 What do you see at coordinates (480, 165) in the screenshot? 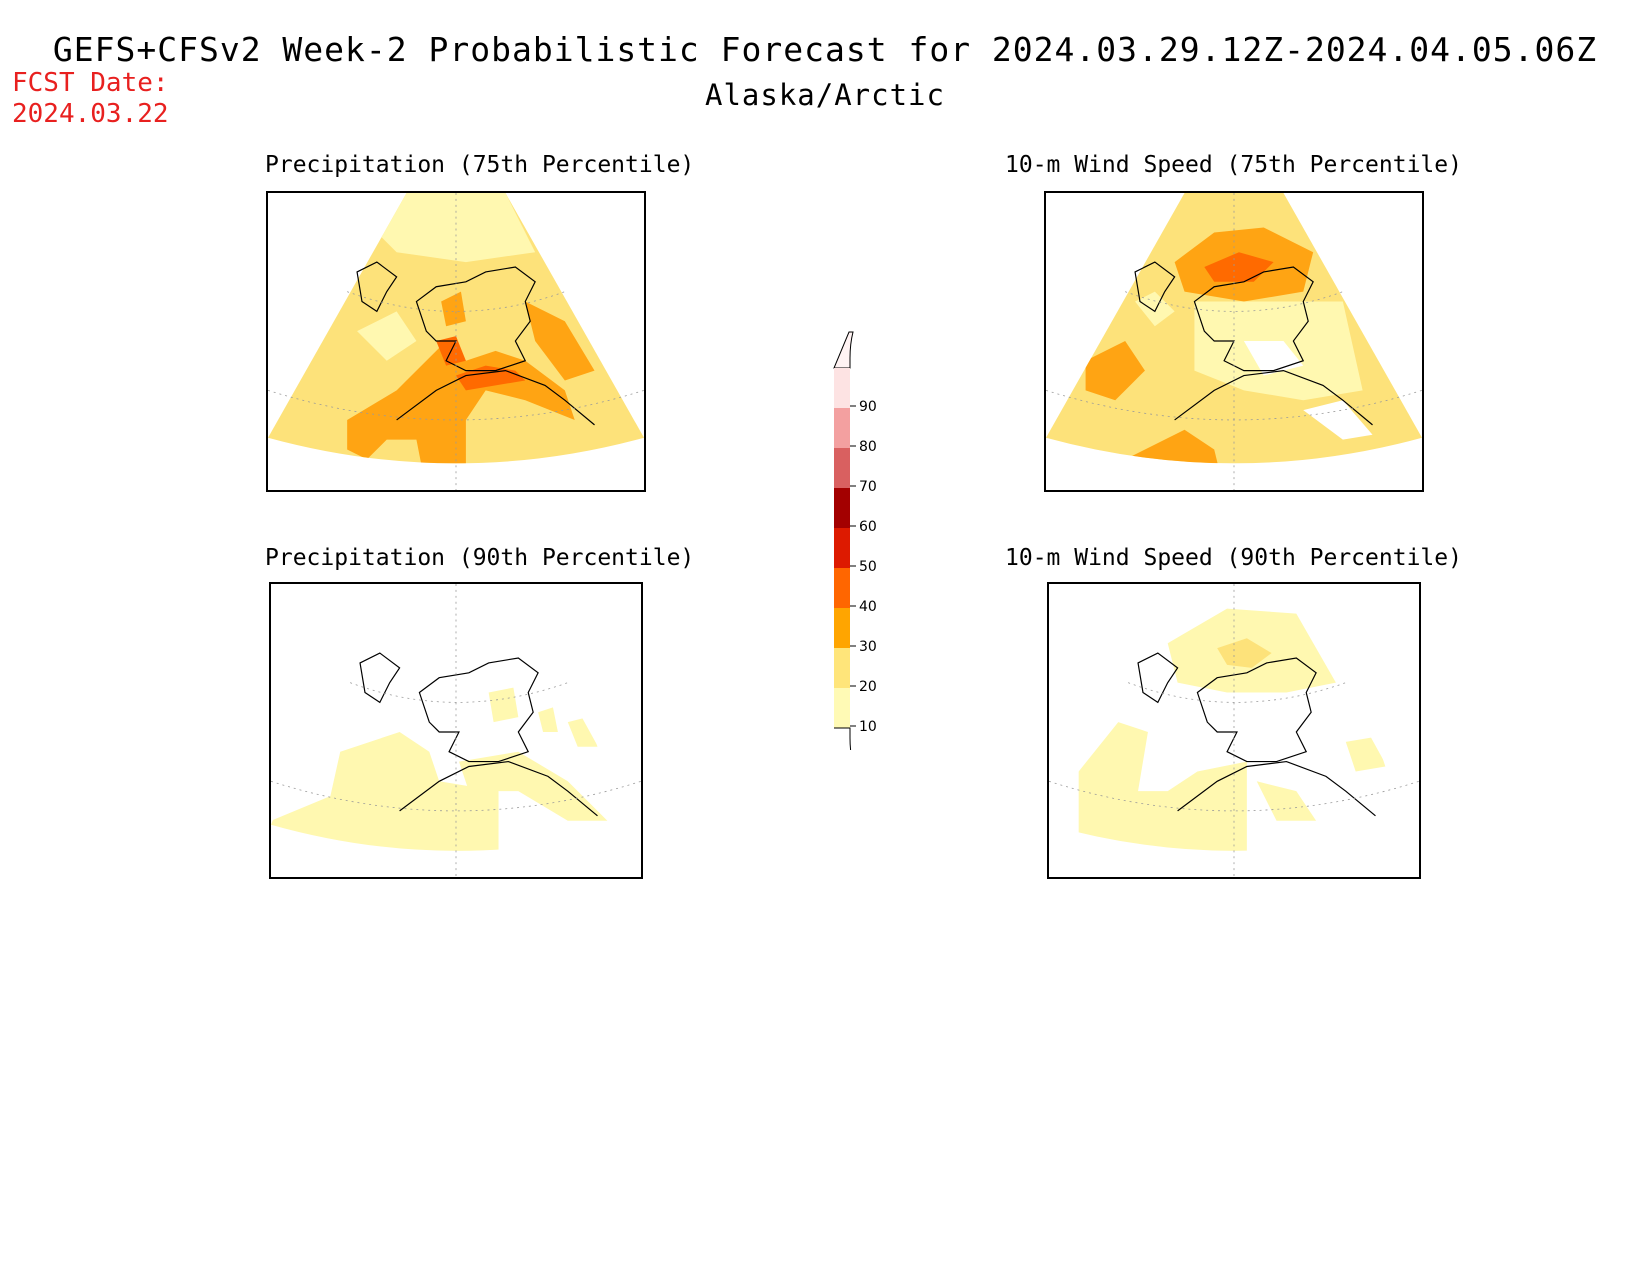
I see `panel-title-precip-75: Precipitation (75th Percentile)` at bounding box center [480, 165].